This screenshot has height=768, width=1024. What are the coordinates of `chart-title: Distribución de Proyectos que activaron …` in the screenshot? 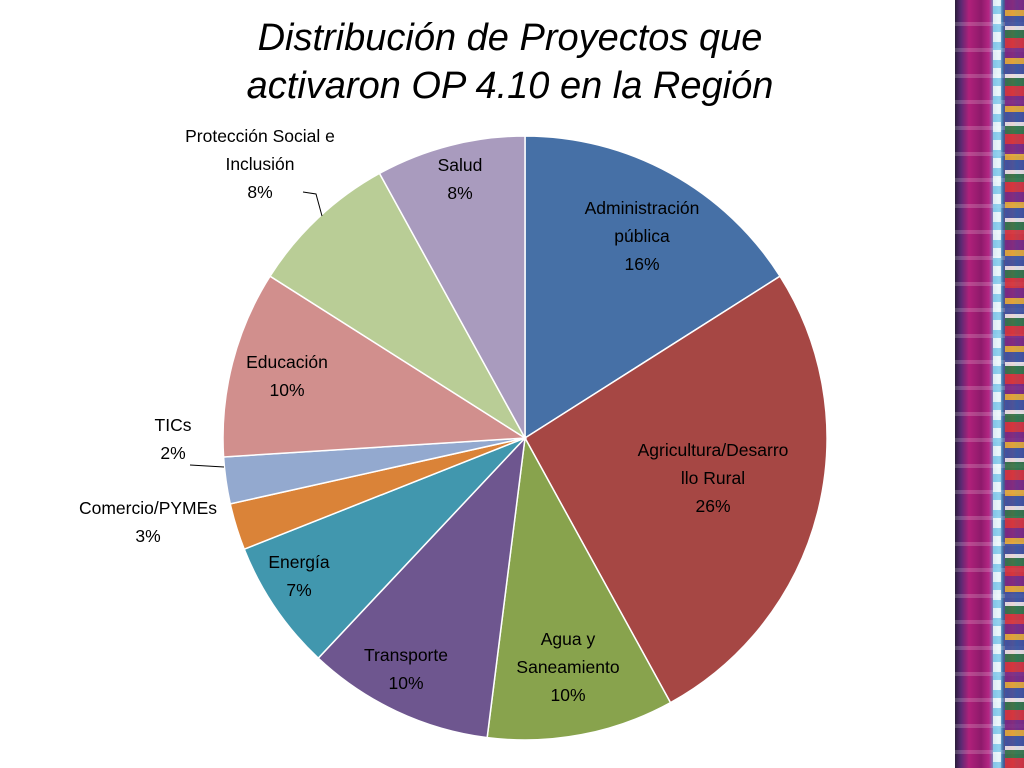 It's located at (510, 62).